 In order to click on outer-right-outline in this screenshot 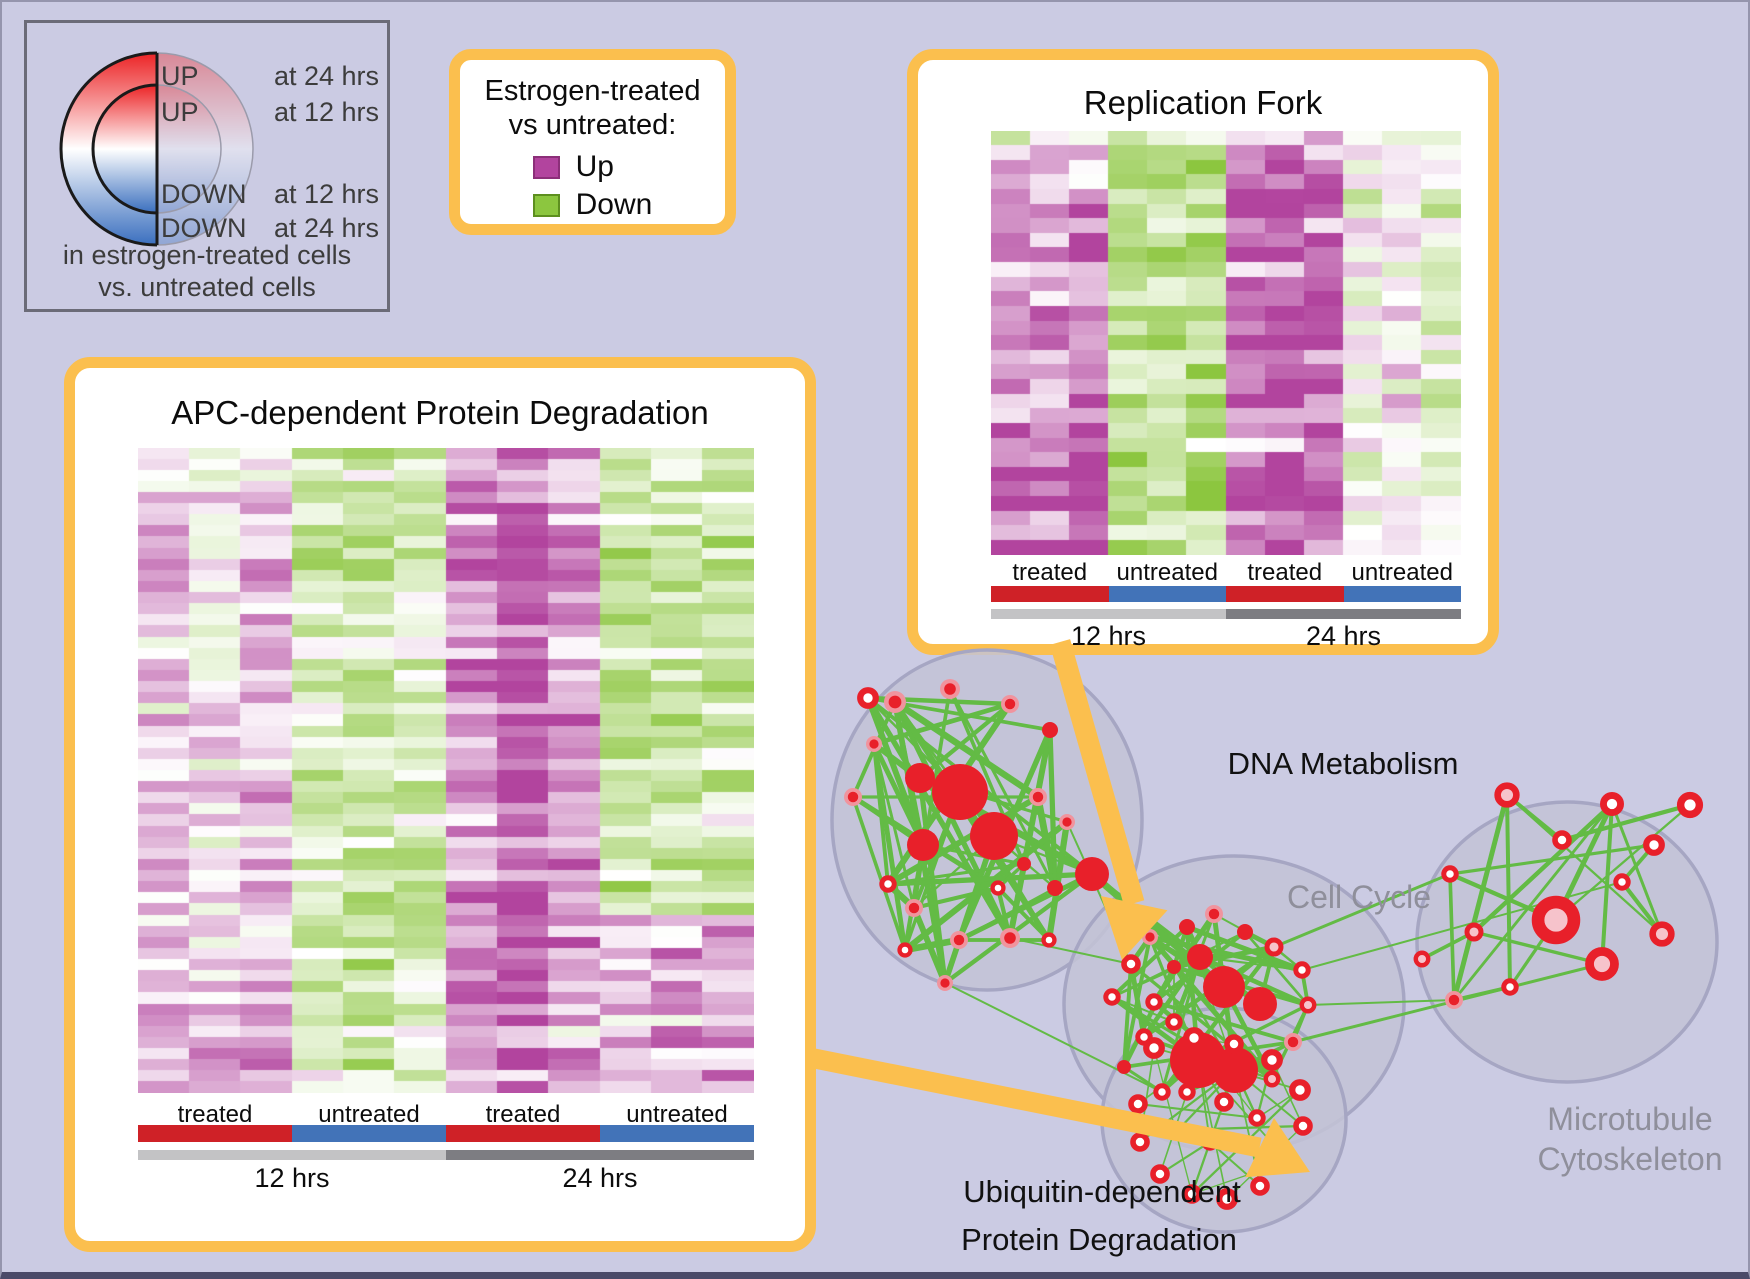, I will do `click(205, 149)`.